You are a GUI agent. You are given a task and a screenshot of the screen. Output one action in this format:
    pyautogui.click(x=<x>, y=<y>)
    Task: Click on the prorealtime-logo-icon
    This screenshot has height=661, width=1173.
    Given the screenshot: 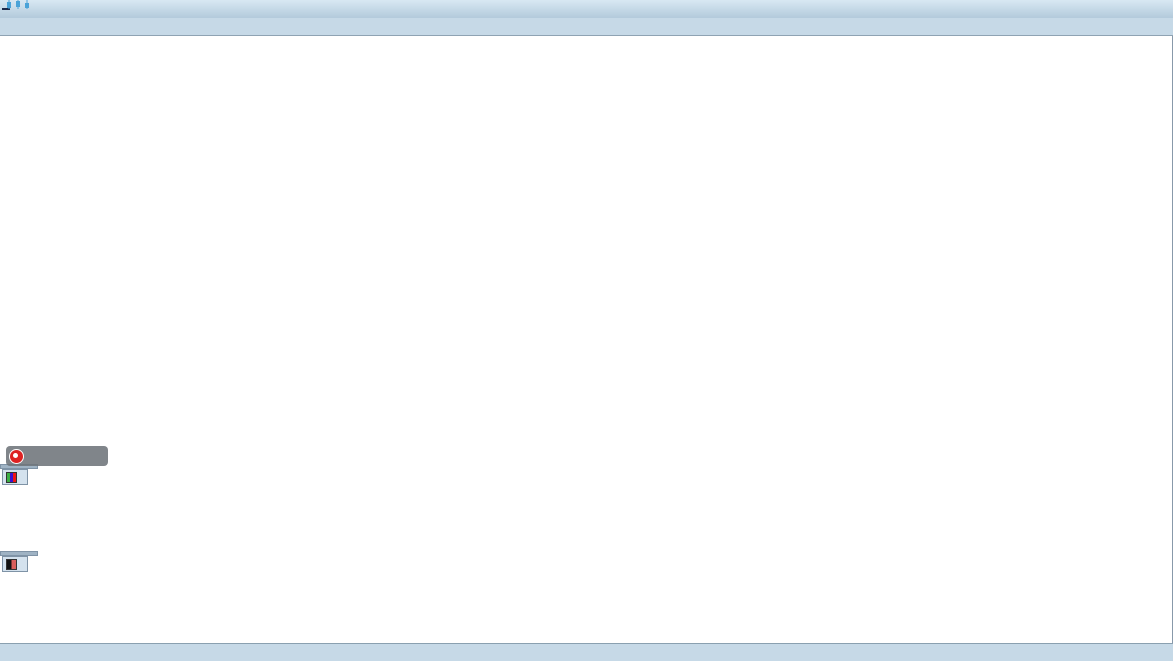 What is the action you would take?
    pyautogui.click(x=16, y=456)
    